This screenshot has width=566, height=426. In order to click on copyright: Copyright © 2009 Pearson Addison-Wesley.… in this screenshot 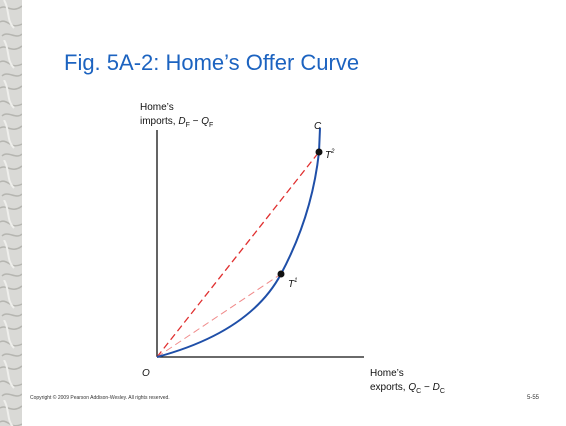, I will do `click(100, 397)`.